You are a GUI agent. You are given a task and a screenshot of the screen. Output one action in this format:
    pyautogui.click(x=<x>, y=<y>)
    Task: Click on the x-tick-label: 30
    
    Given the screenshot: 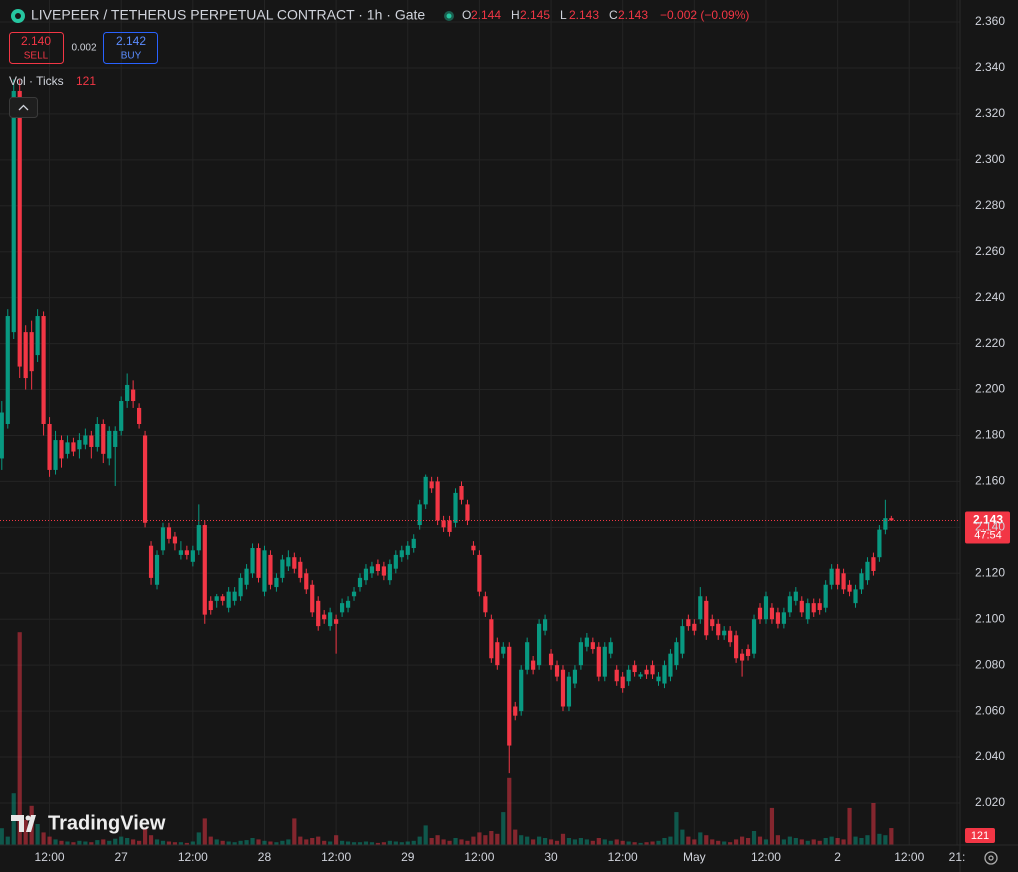 What is the action you would take?
    pyautogui.click(x=551, y=857)
    